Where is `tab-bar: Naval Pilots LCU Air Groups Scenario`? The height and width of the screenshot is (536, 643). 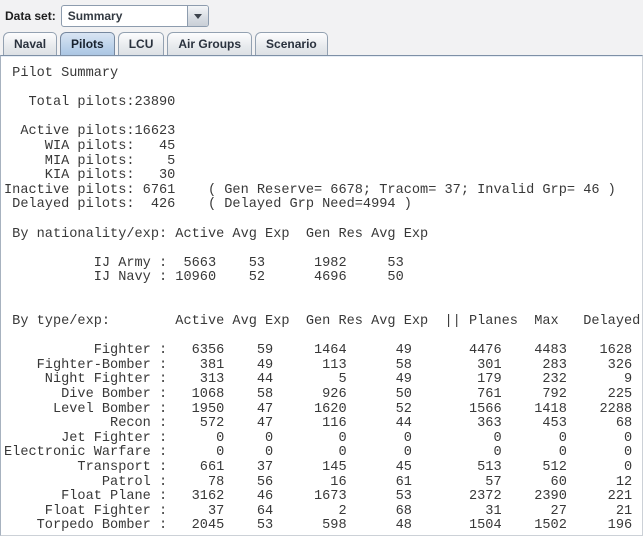
tab-bar: Naval Pilots LCU Air Groups Scenario is located at coordinates (321, 43).